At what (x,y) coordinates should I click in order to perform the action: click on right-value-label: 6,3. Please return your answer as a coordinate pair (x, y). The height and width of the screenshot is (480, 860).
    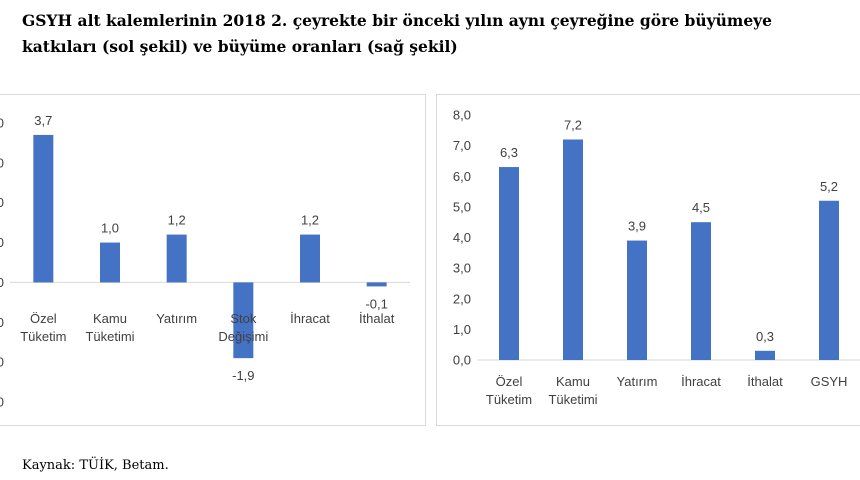
    Looking at the image, I should click on (509, 152).